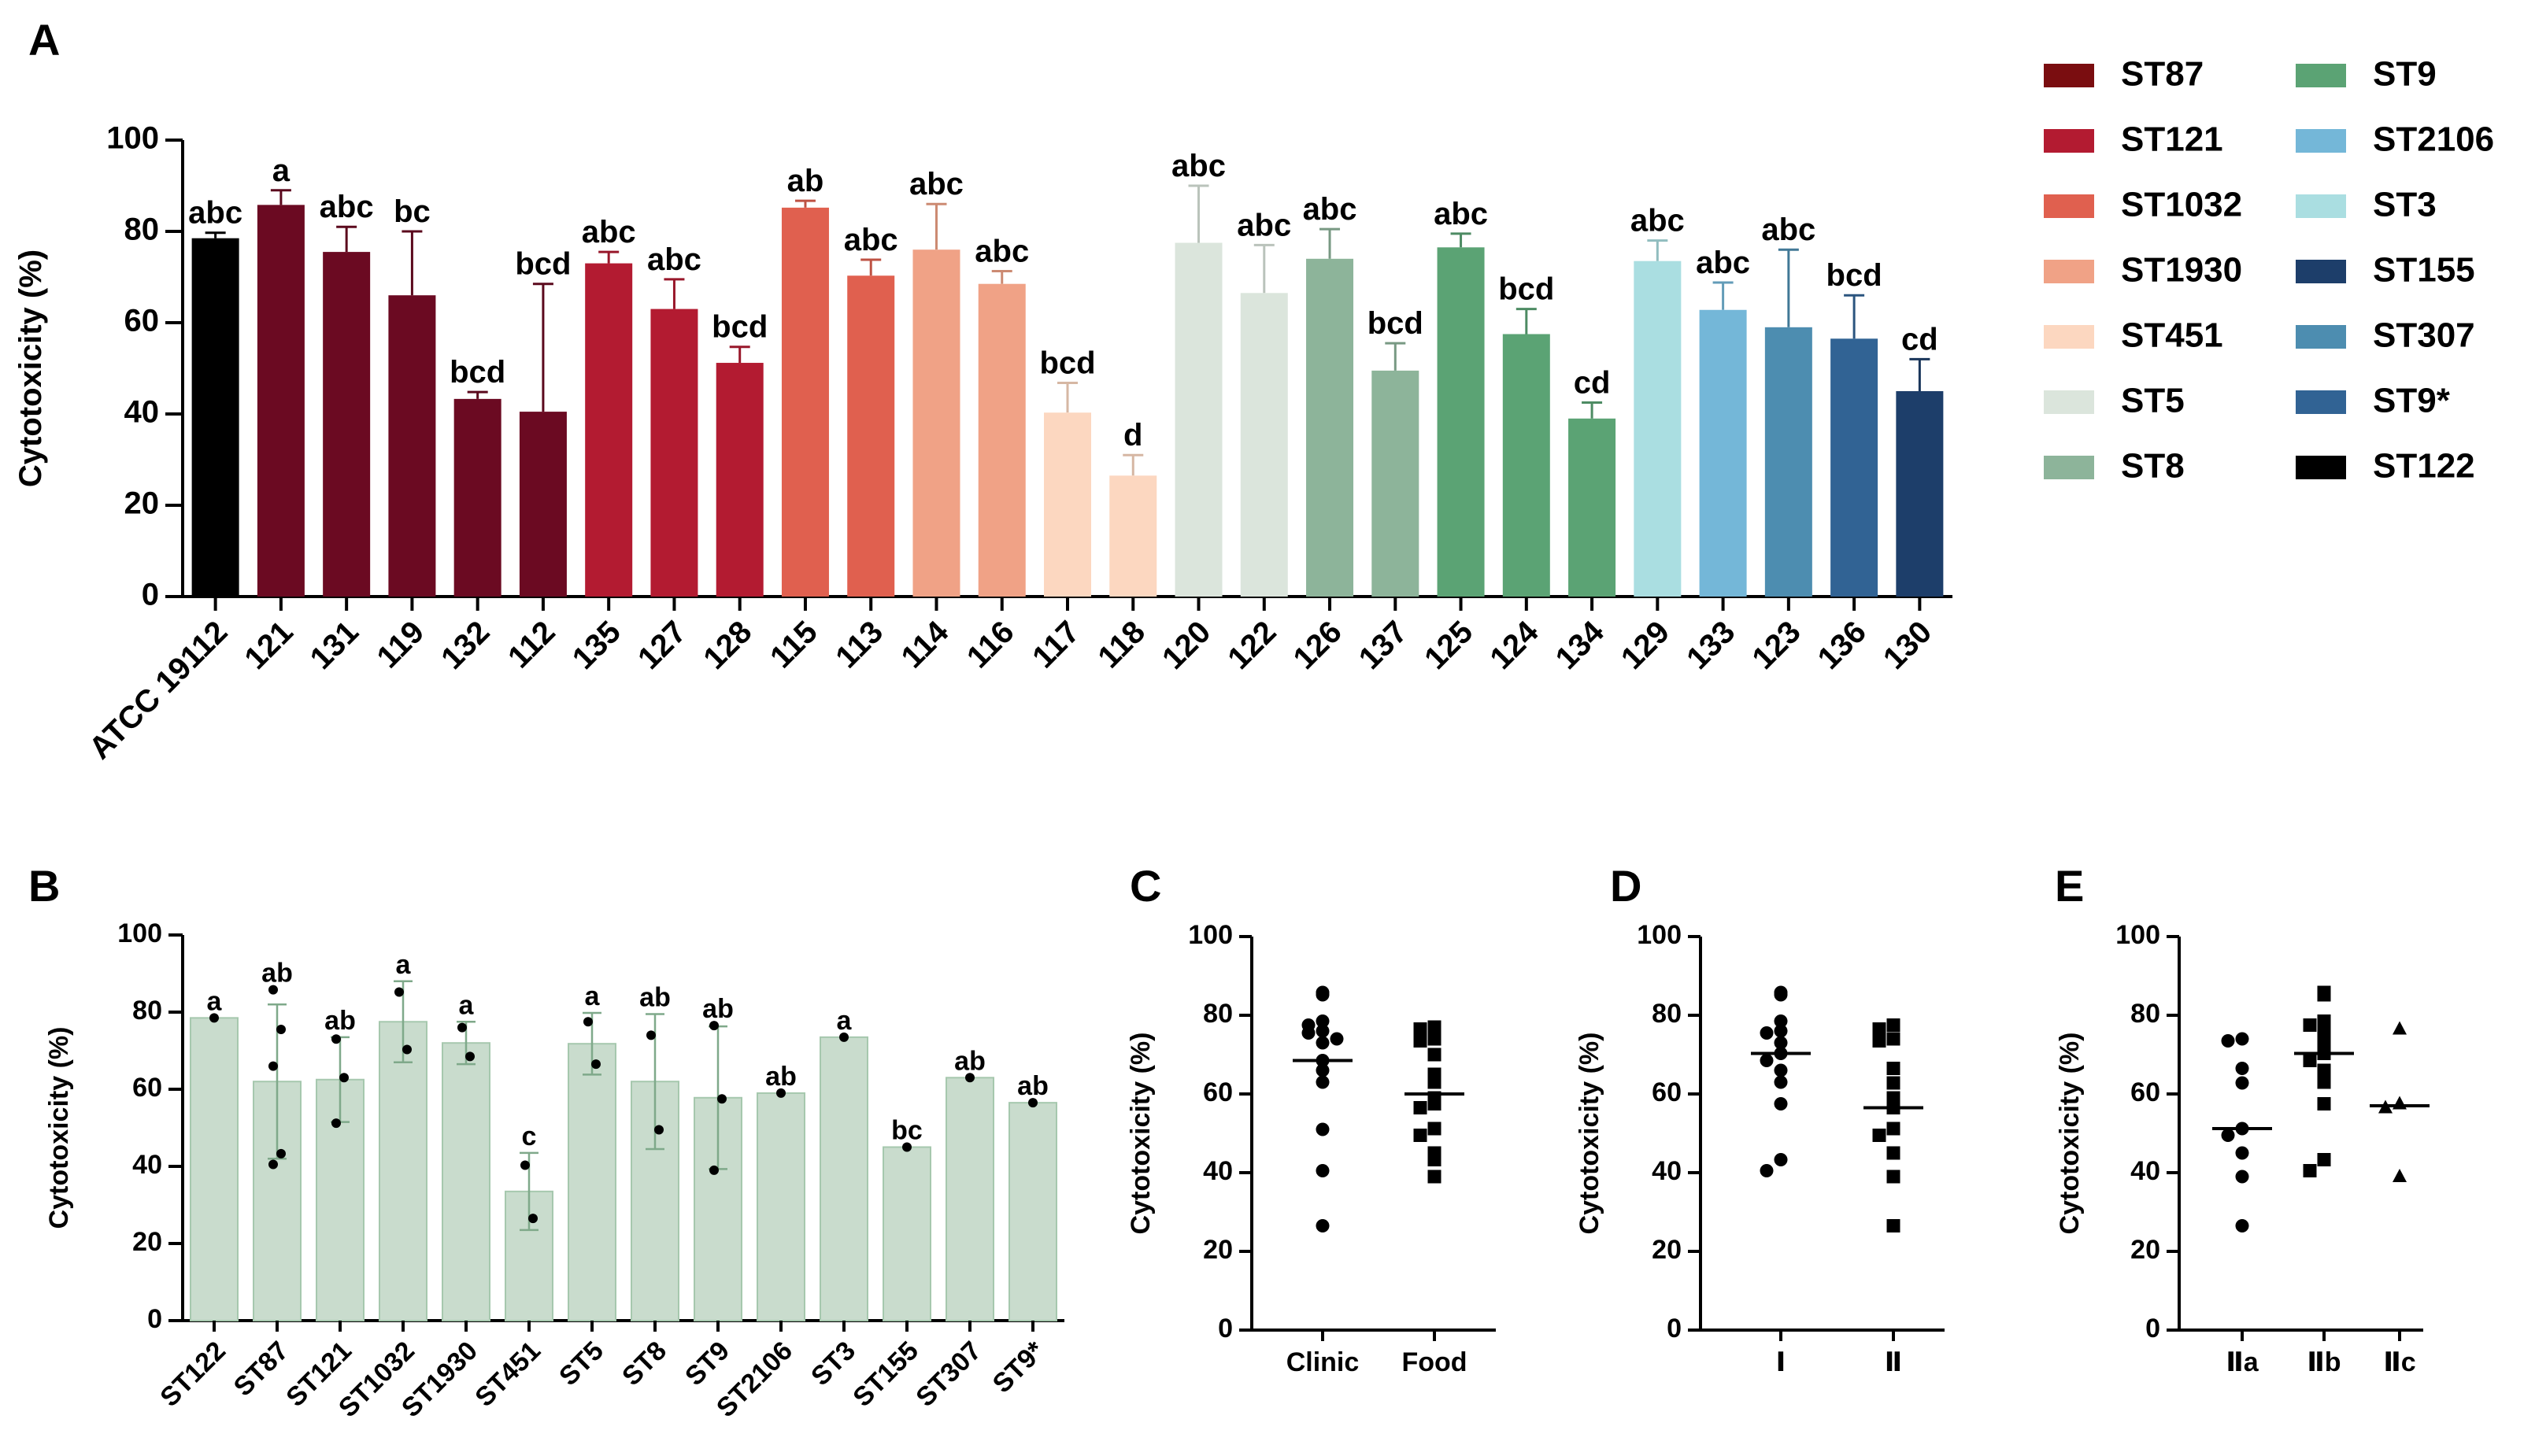 Image resolution: width=2524 pixels, height=1456 pixels. What do you see at coordinates (2424, 335) in the screenshot?
I see `legend-label: ST307` at bounding box center [2424, 335].